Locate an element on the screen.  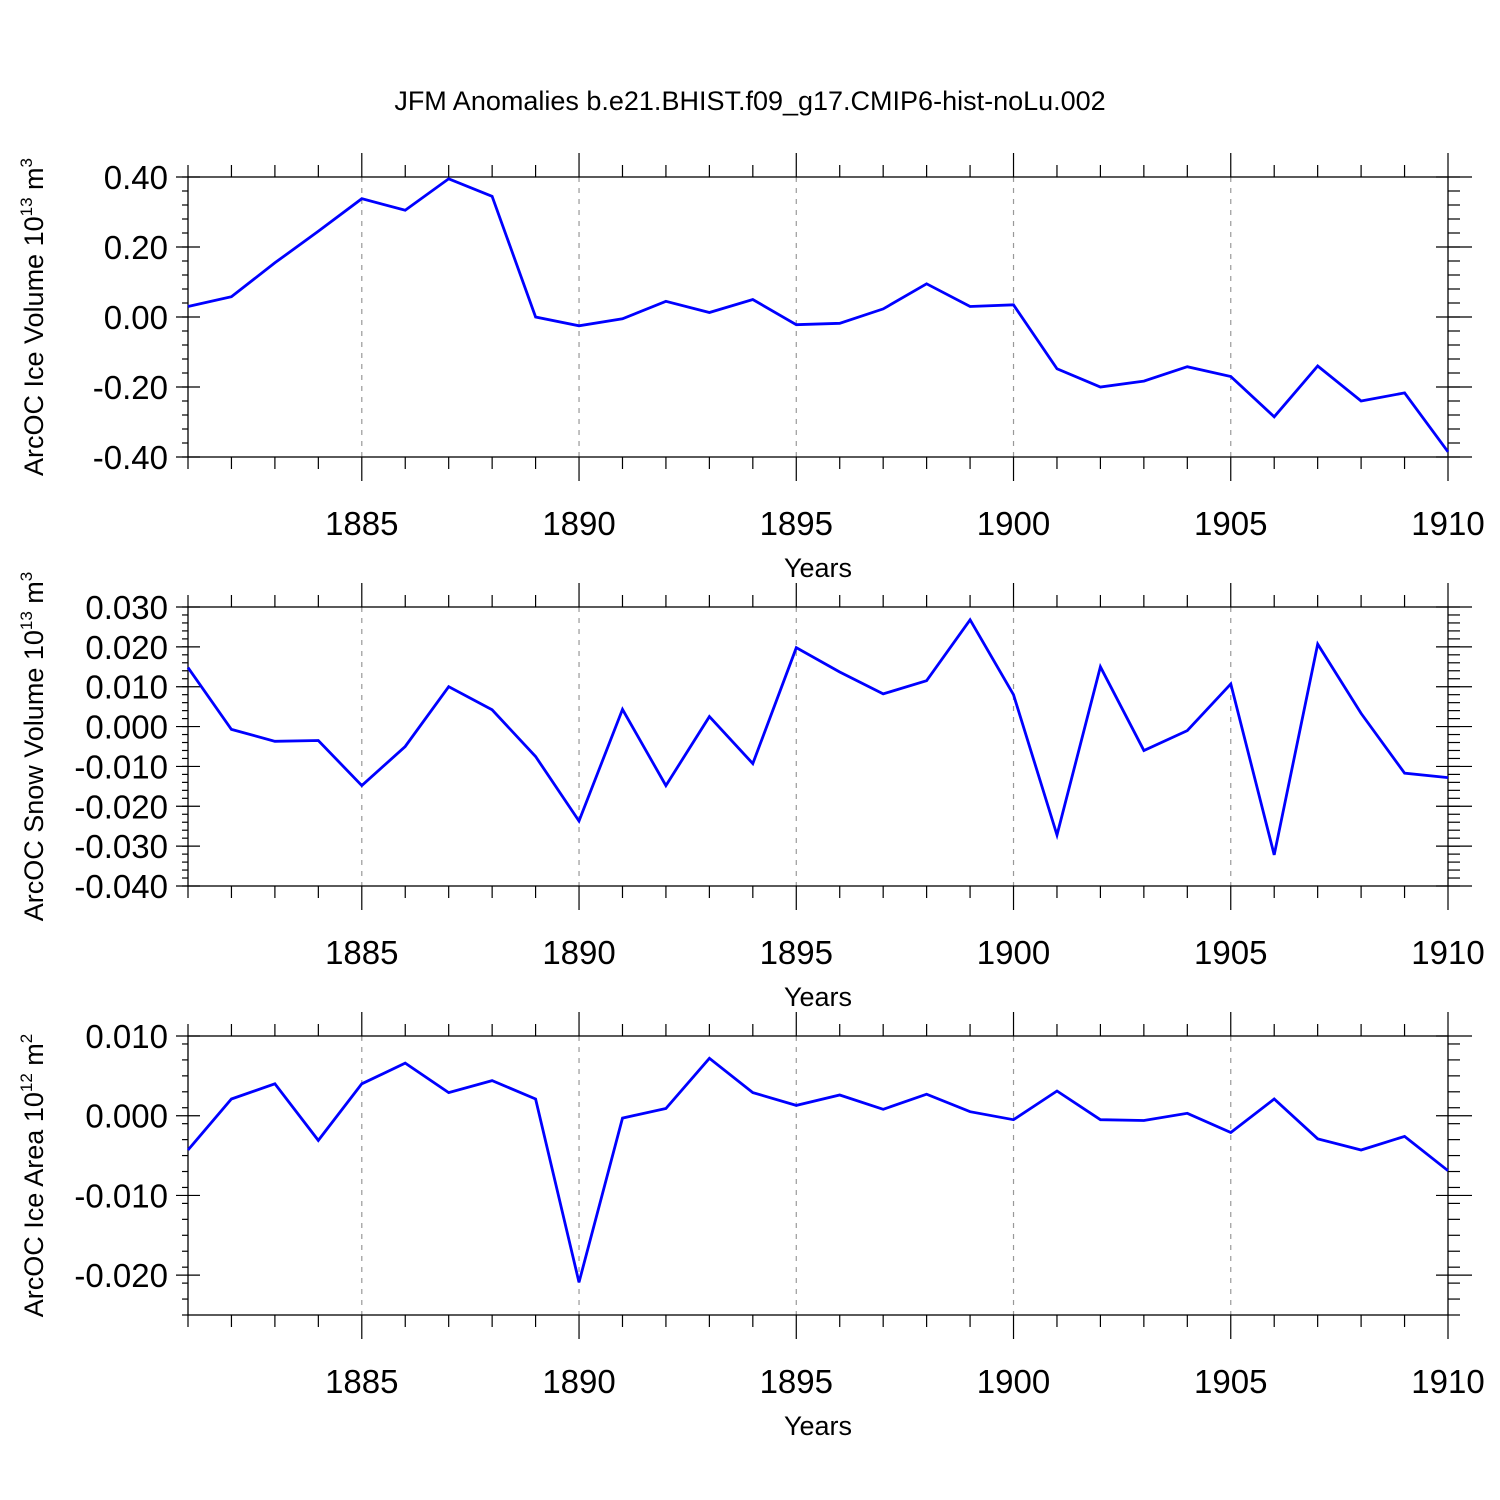
y-axis-label: ArcOC Ice Volume 1013 m3 is located at coordinates (33, 317).